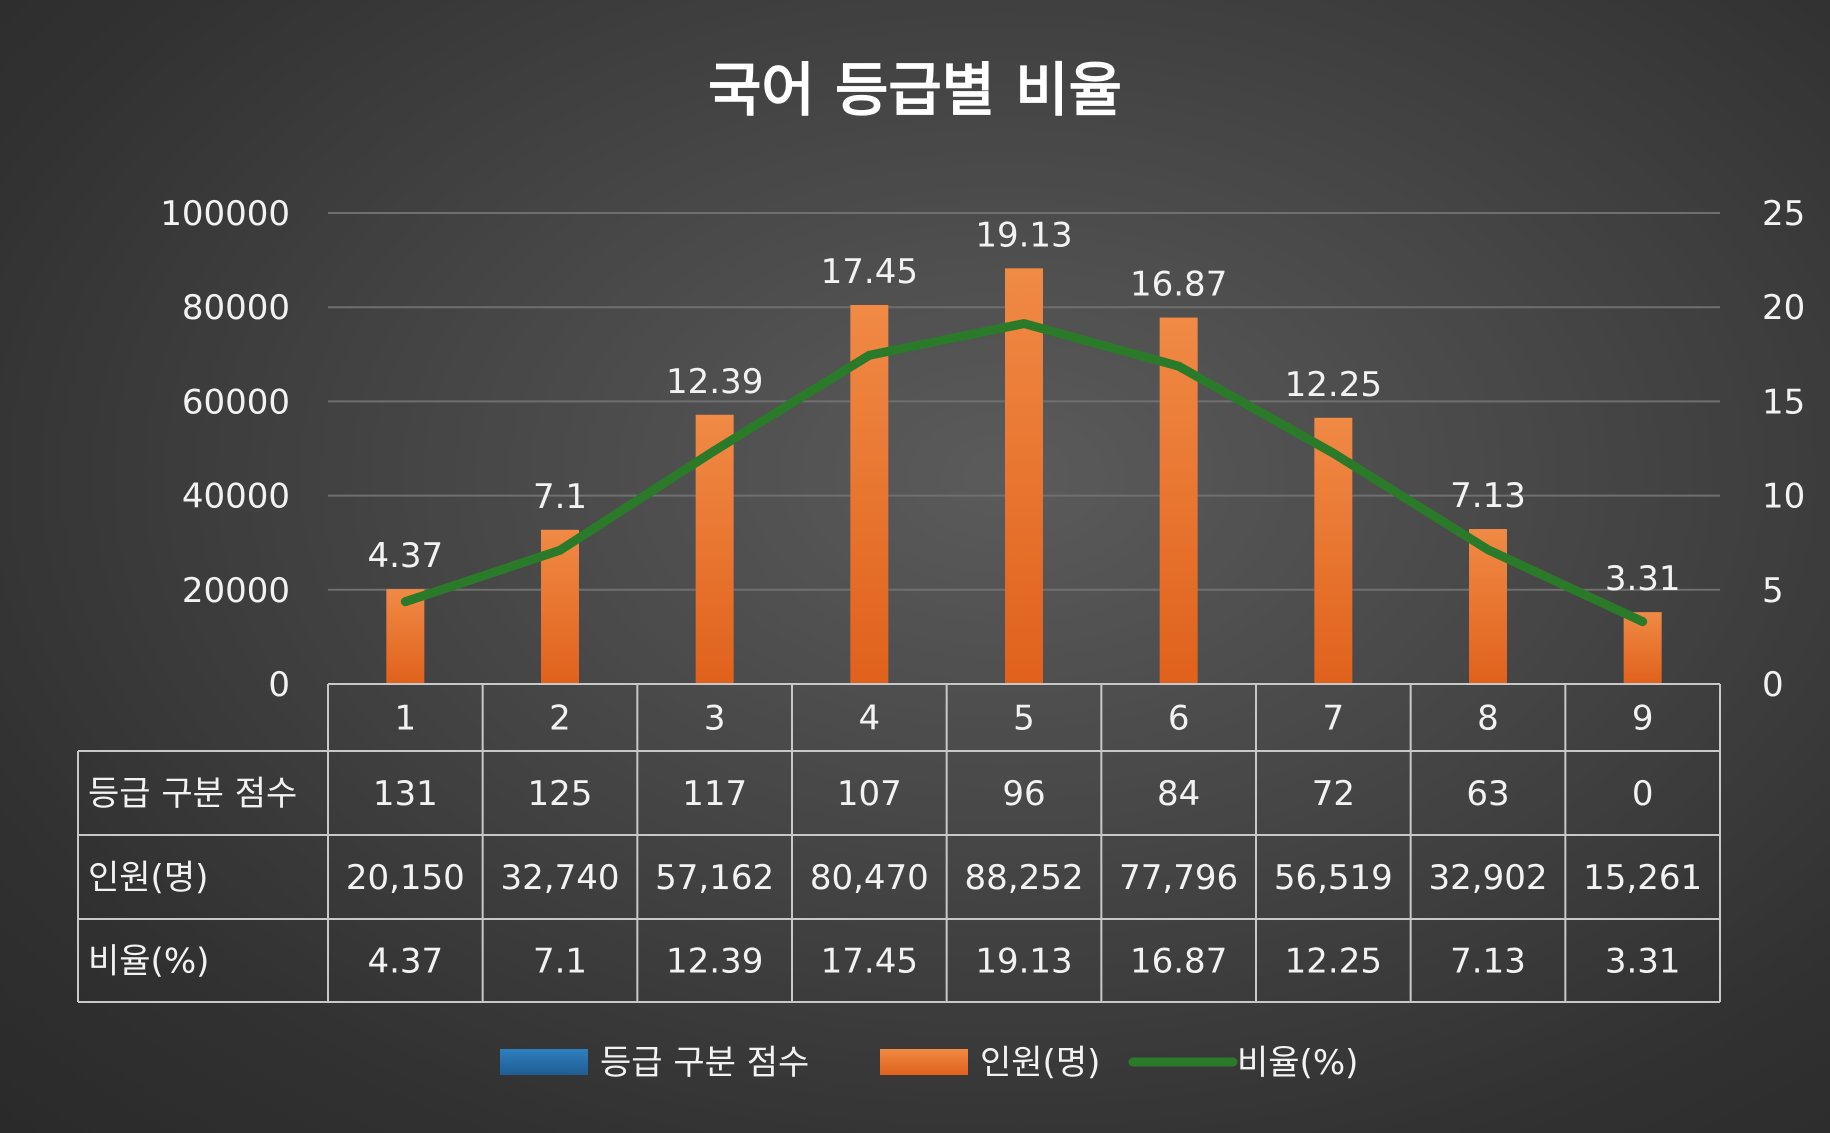 The width and height of the screenshot is (1830, 1133). What do you see at coordinates (1333, 385) in the screenshot?
I see `data-label: 12.25` at bounding box center [1333, 385].